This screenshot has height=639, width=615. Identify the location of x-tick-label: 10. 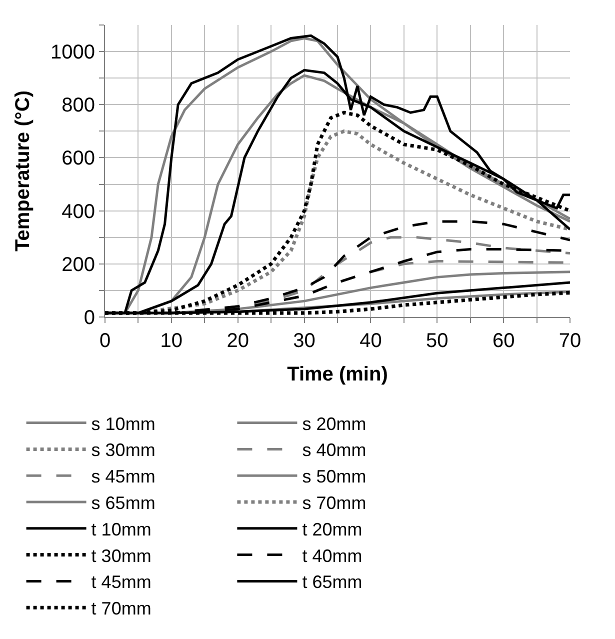
(171, 341).